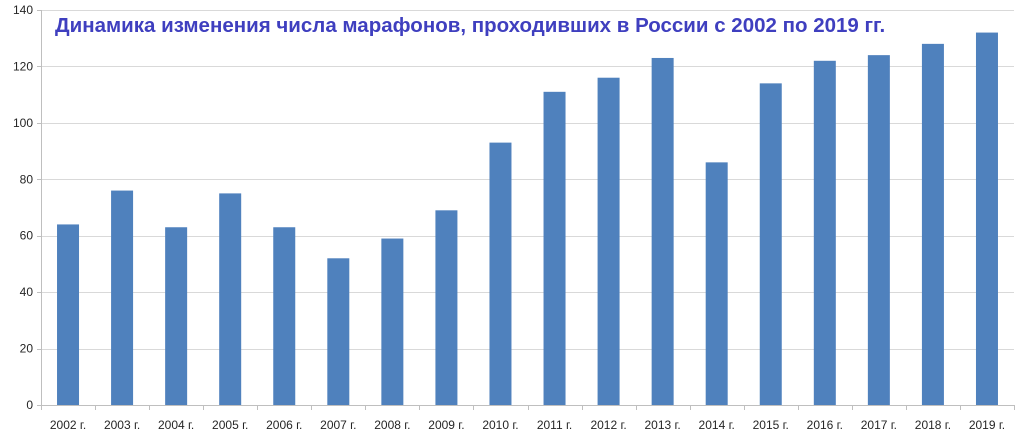 The image size is (1024, 442). I want to click on y-tick-labels: 0 20 40 60 80 100 120 140, so click(23, 207).